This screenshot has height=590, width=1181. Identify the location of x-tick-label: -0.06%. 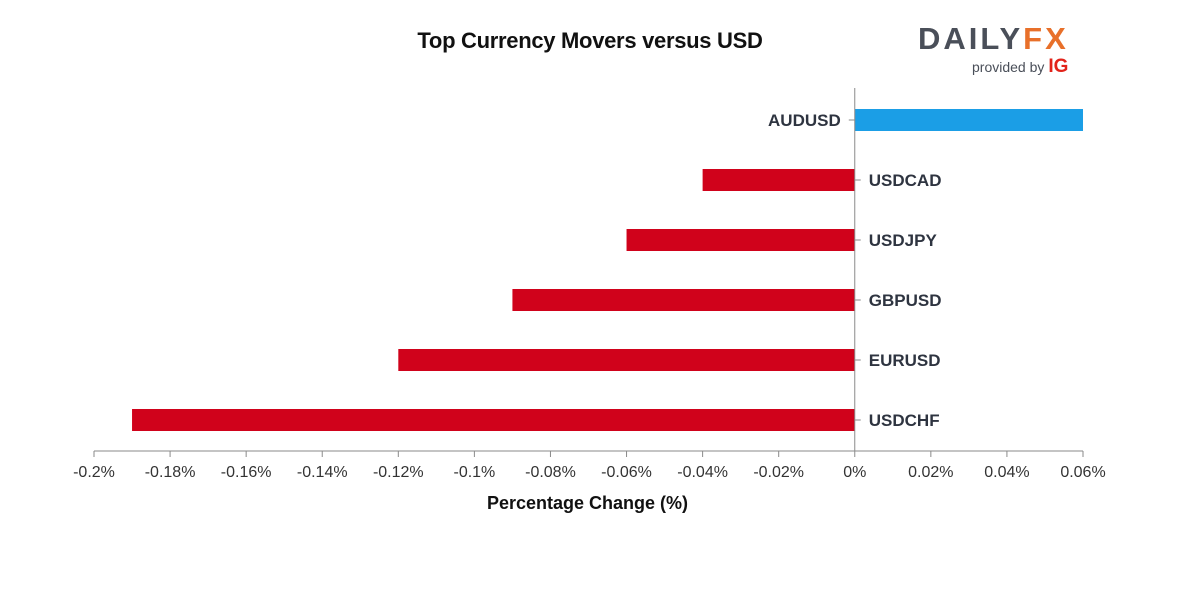
(626, 472).